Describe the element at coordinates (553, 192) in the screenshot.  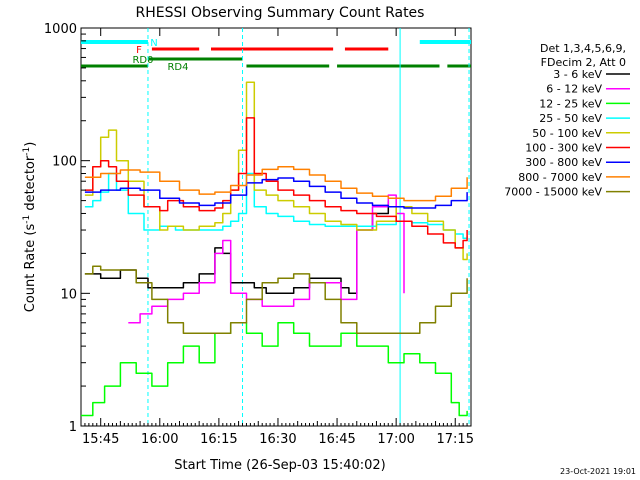
I see `legend-label-8: 7000 - 15000 keV` at that location.